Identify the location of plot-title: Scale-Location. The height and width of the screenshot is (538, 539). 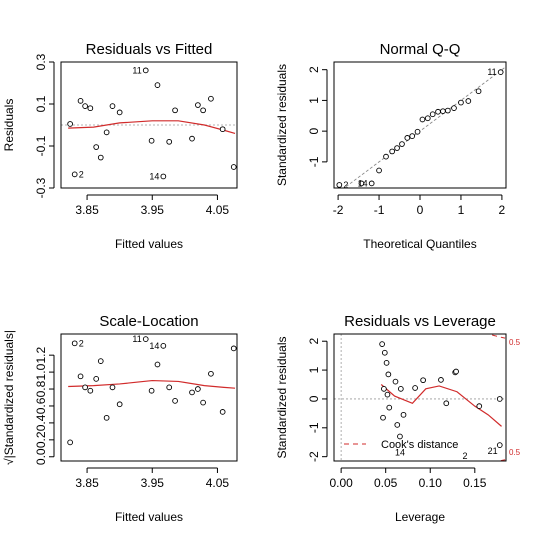
(148, 321).